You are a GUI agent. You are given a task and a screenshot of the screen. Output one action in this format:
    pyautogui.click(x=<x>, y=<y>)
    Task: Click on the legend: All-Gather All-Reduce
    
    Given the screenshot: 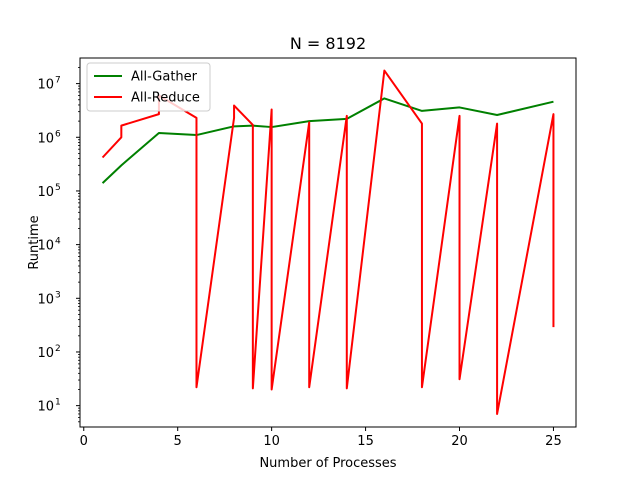 What is the action you would take?
    pyautogui.click(x=148, y=87)
    